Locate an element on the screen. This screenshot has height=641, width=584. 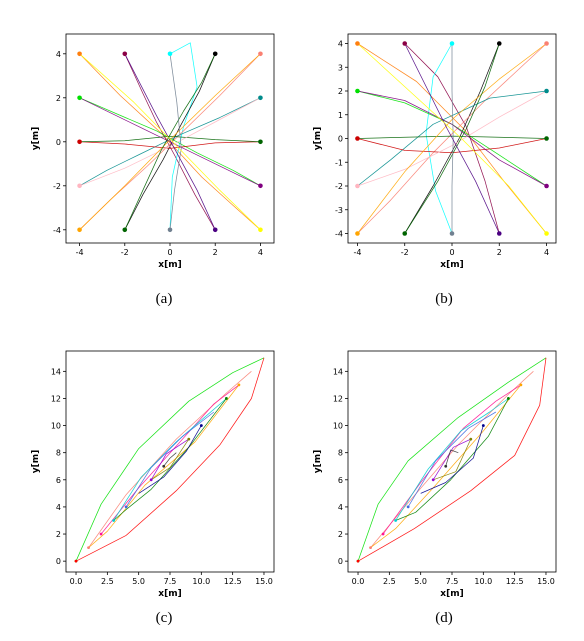
x-tick-label: 2.5 is located at coordinates (107, 581).